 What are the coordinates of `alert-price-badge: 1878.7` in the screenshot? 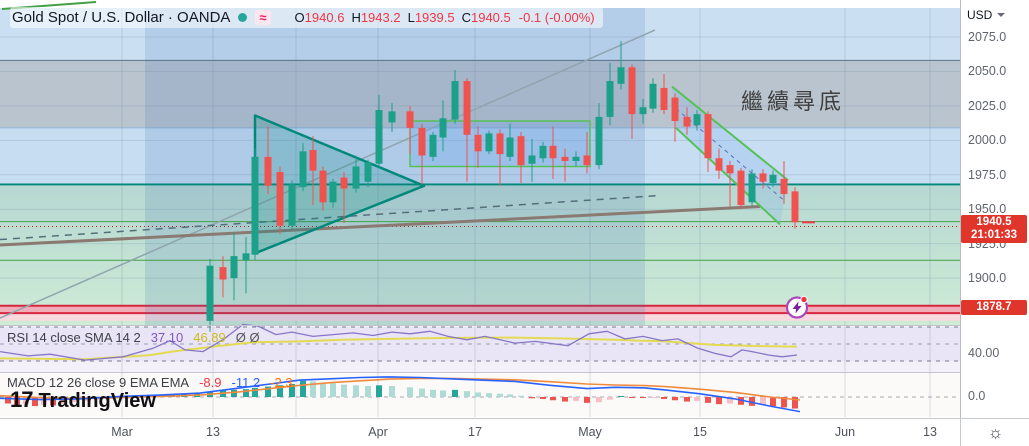 It's located at (994, 307).